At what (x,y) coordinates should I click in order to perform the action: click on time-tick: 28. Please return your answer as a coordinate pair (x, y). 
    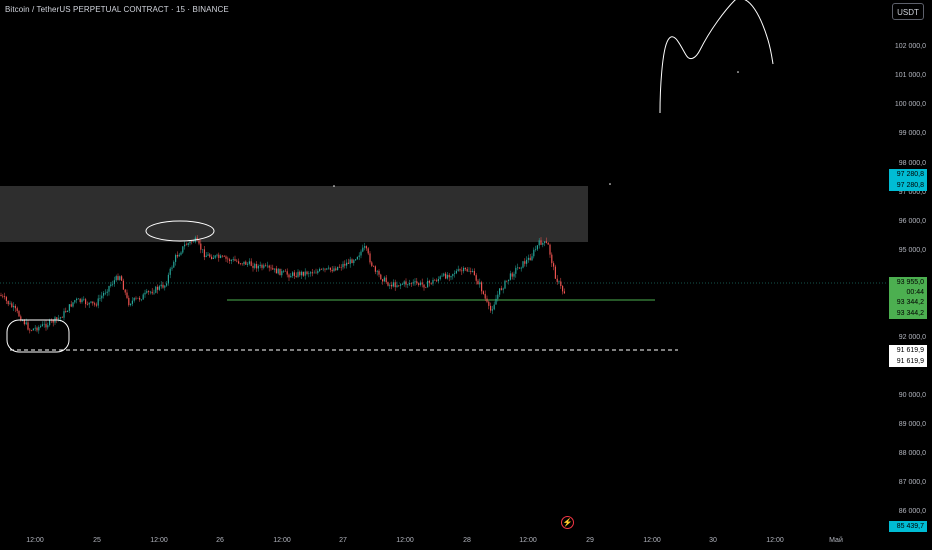
    Looking at the image, I should click on (467, 540).